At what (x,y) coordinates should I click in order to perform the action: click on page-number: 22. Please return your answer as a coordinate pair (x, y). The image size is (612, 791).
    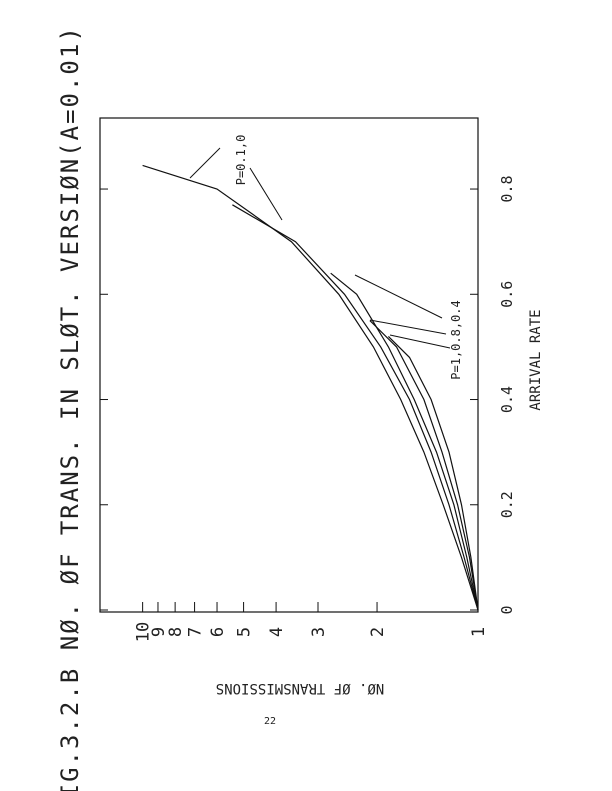
    Looking at the image, I should click on (270, 721).